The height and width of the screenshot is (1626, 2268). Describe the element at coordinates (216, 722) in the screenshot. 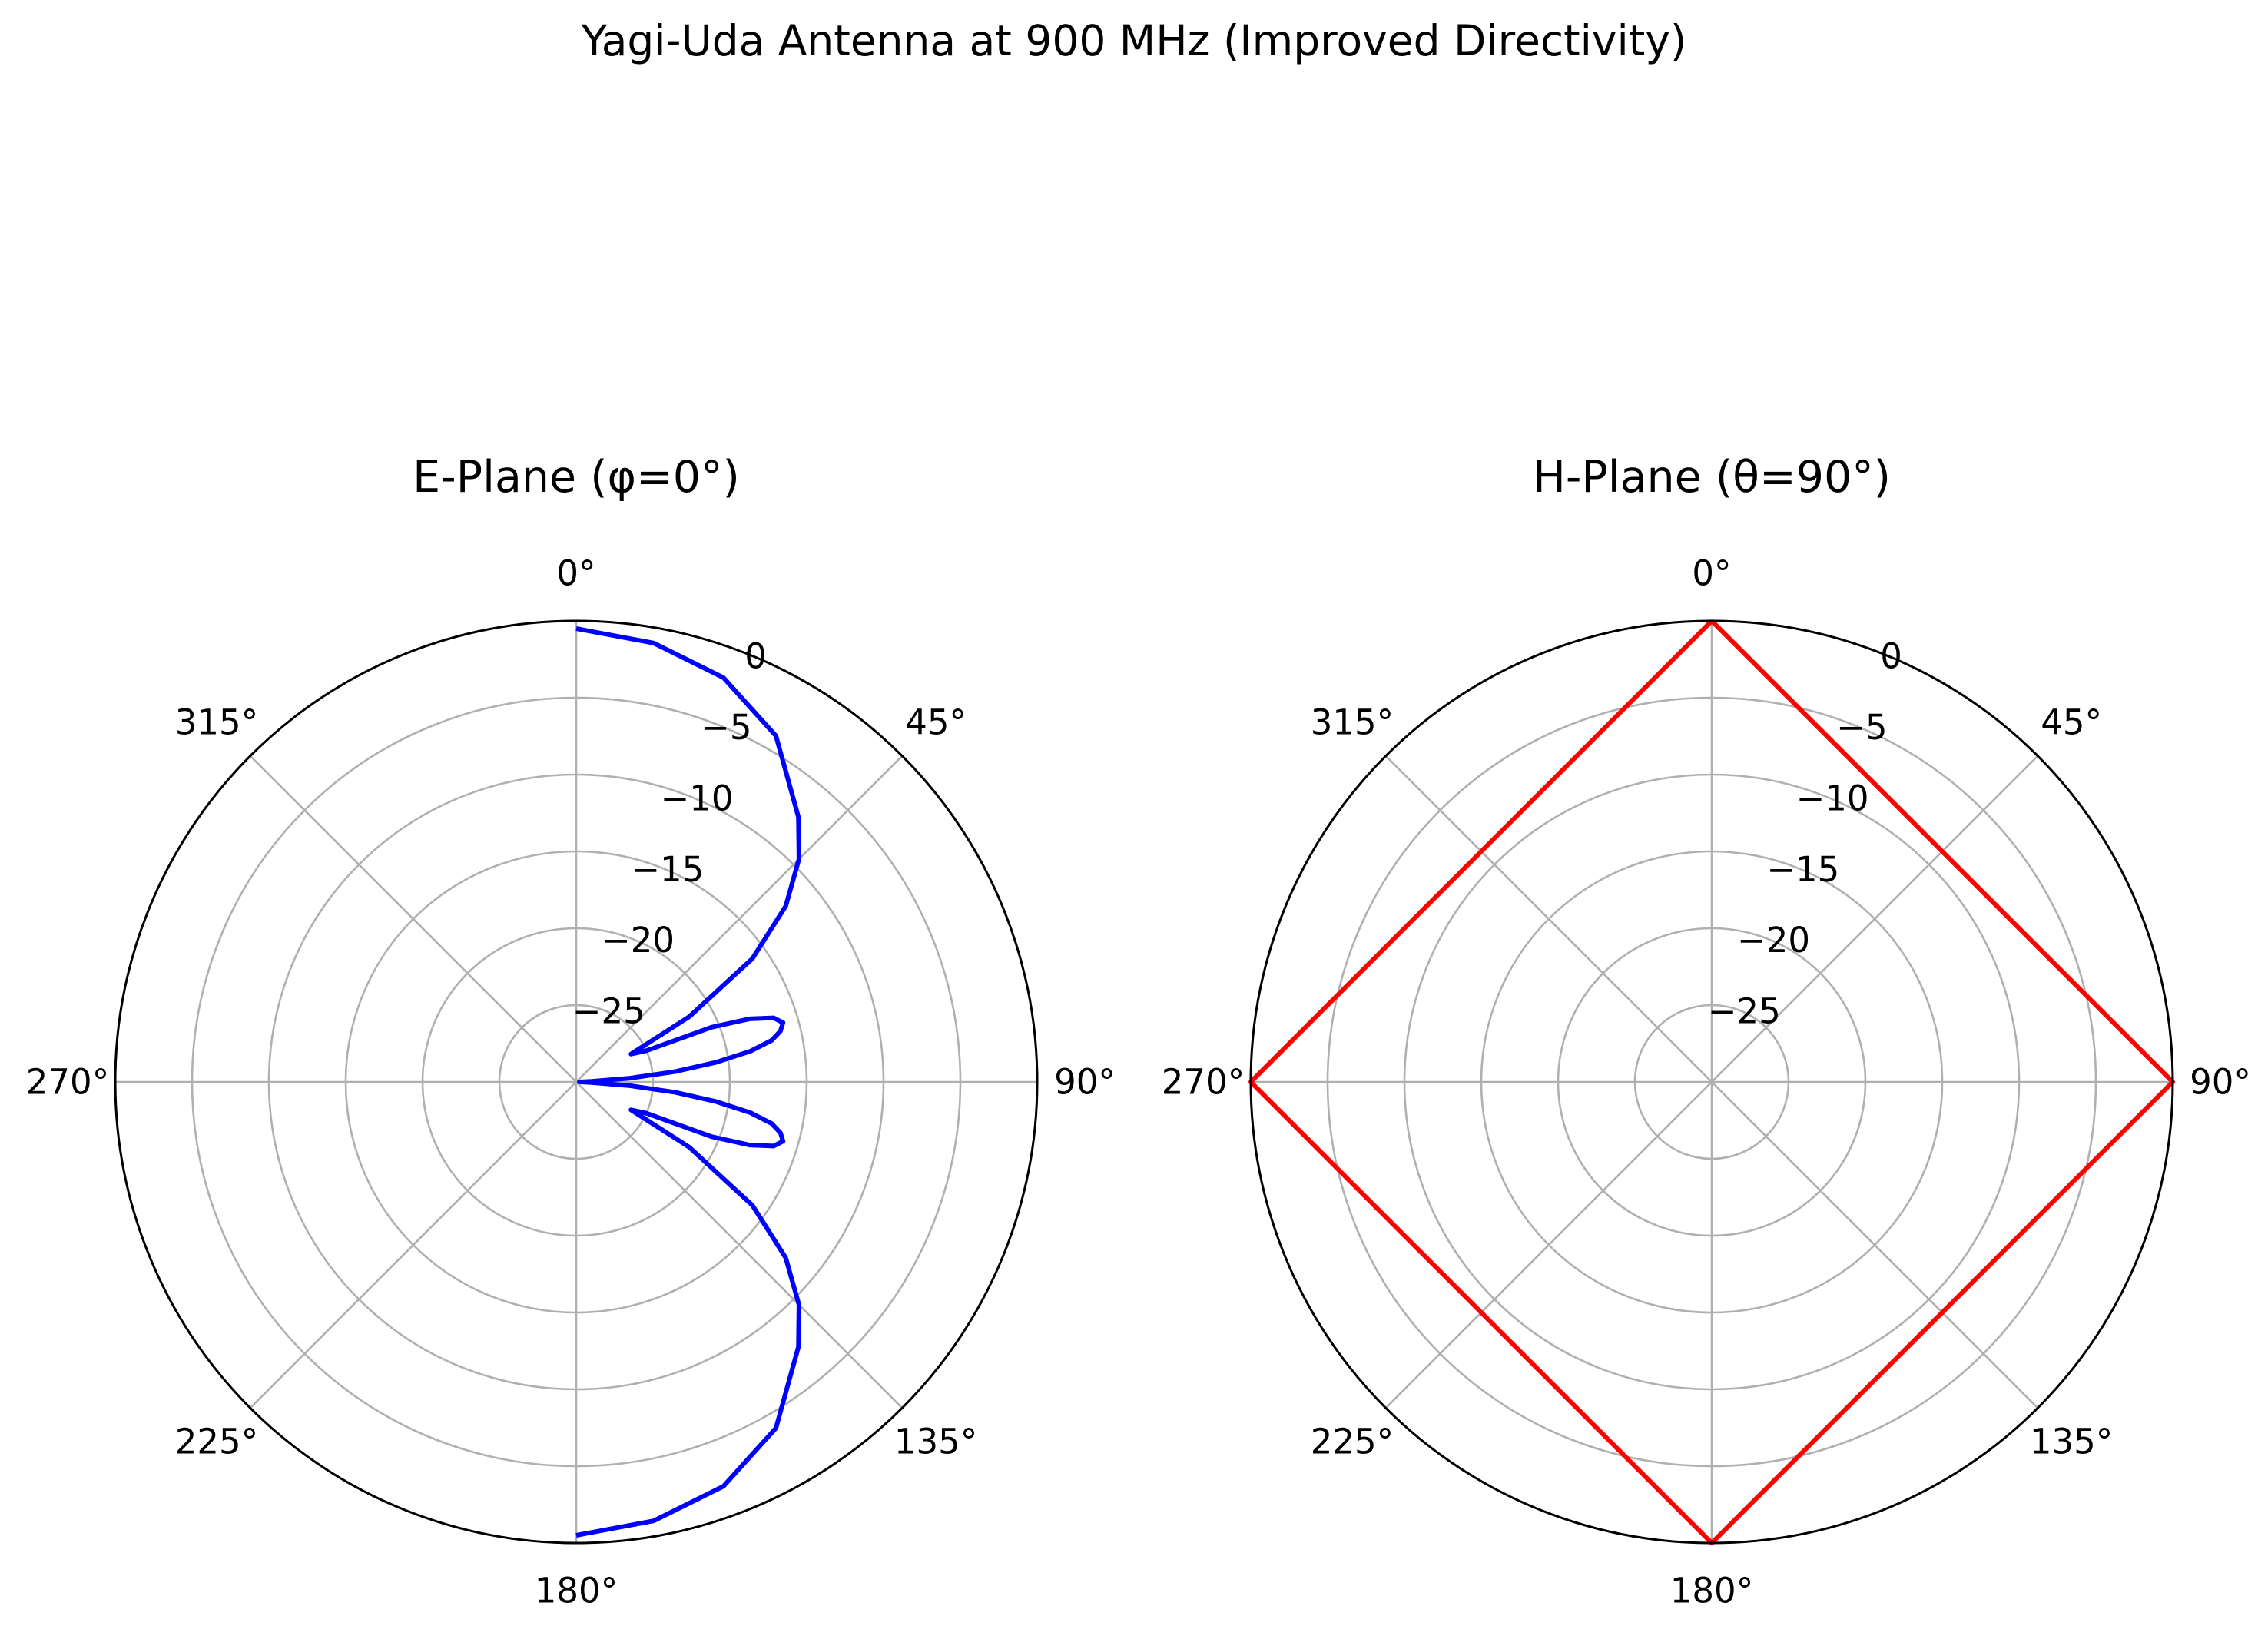

I see `e-plane-angle-tick-label: 315°` at that location.